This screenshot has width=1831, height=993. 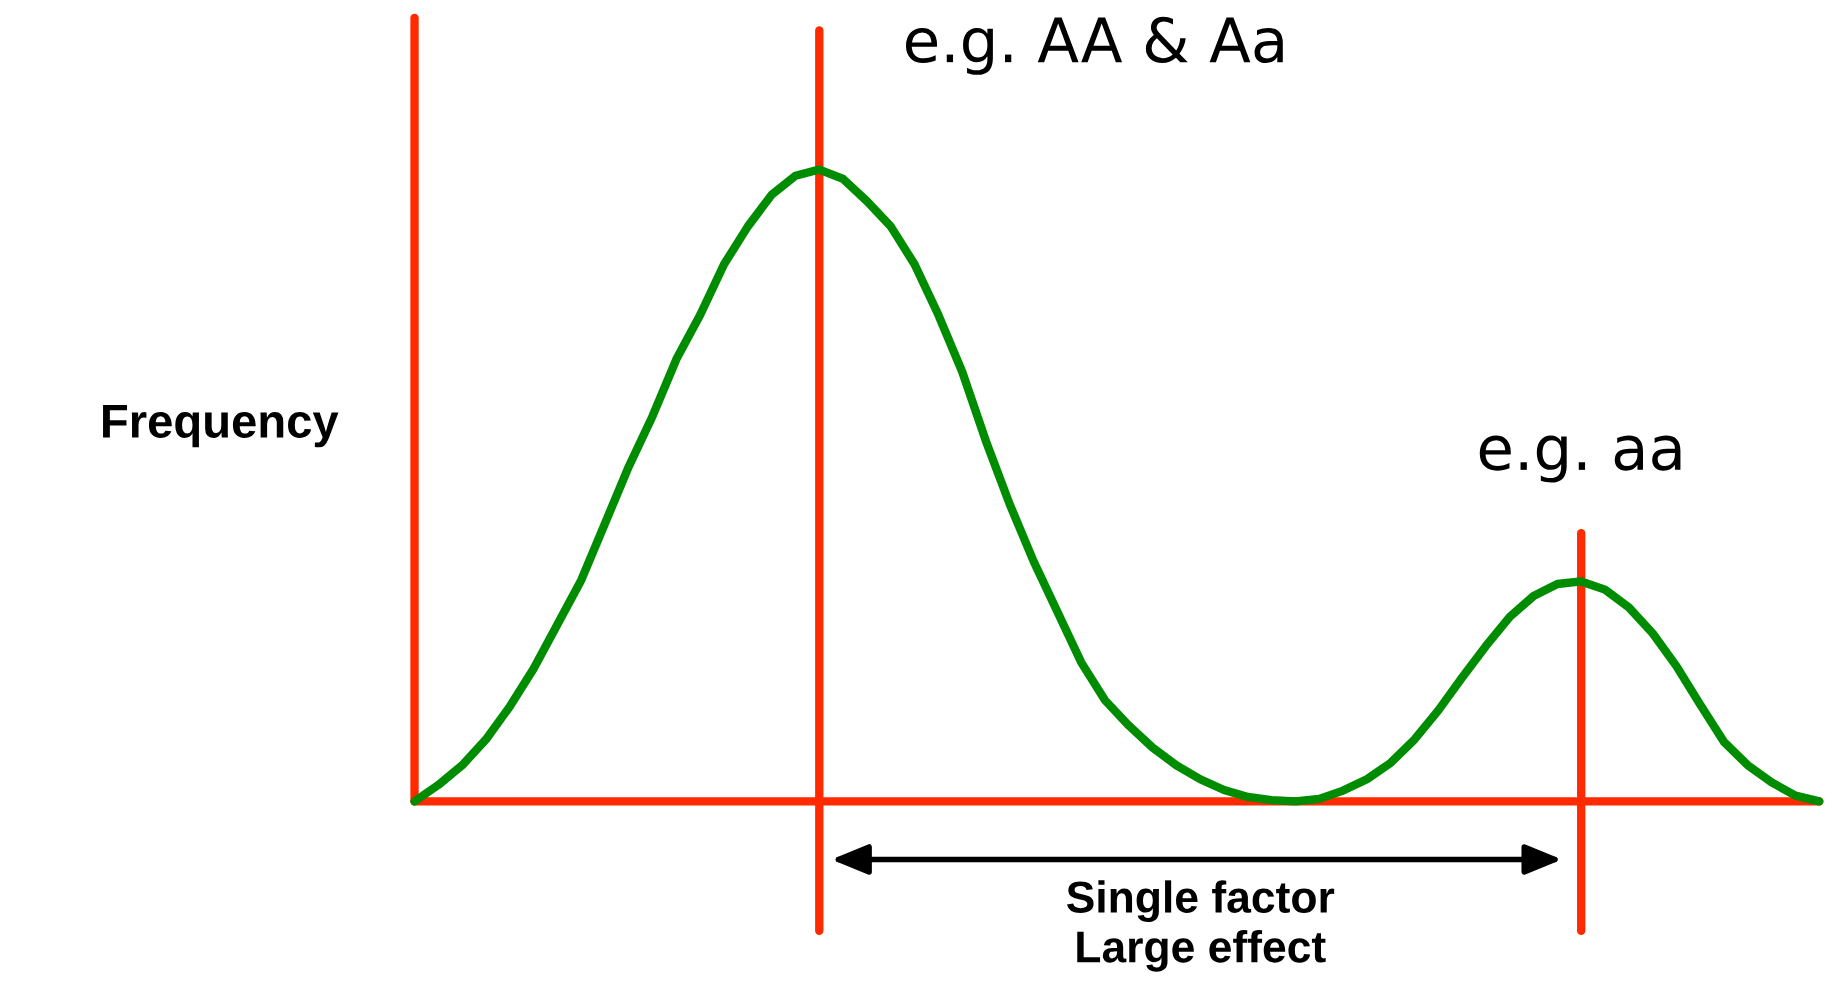 I want to click on annotation: e.g. aa, so click(x=1580, y=459).